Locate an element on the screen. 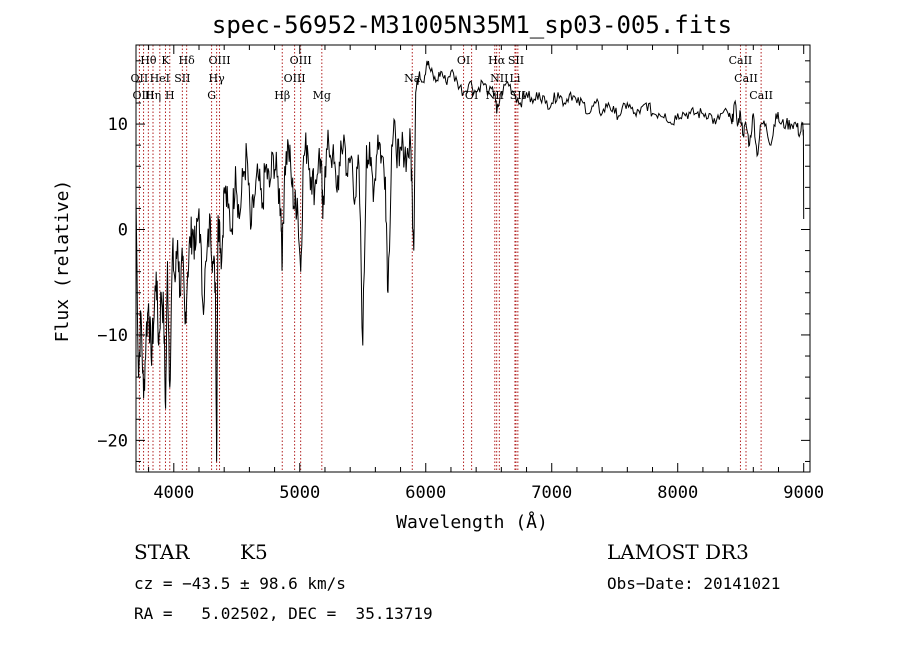 This screenshot has height=649, width=900. spectral-line-label: Hη is located at coordinates (153, 95).